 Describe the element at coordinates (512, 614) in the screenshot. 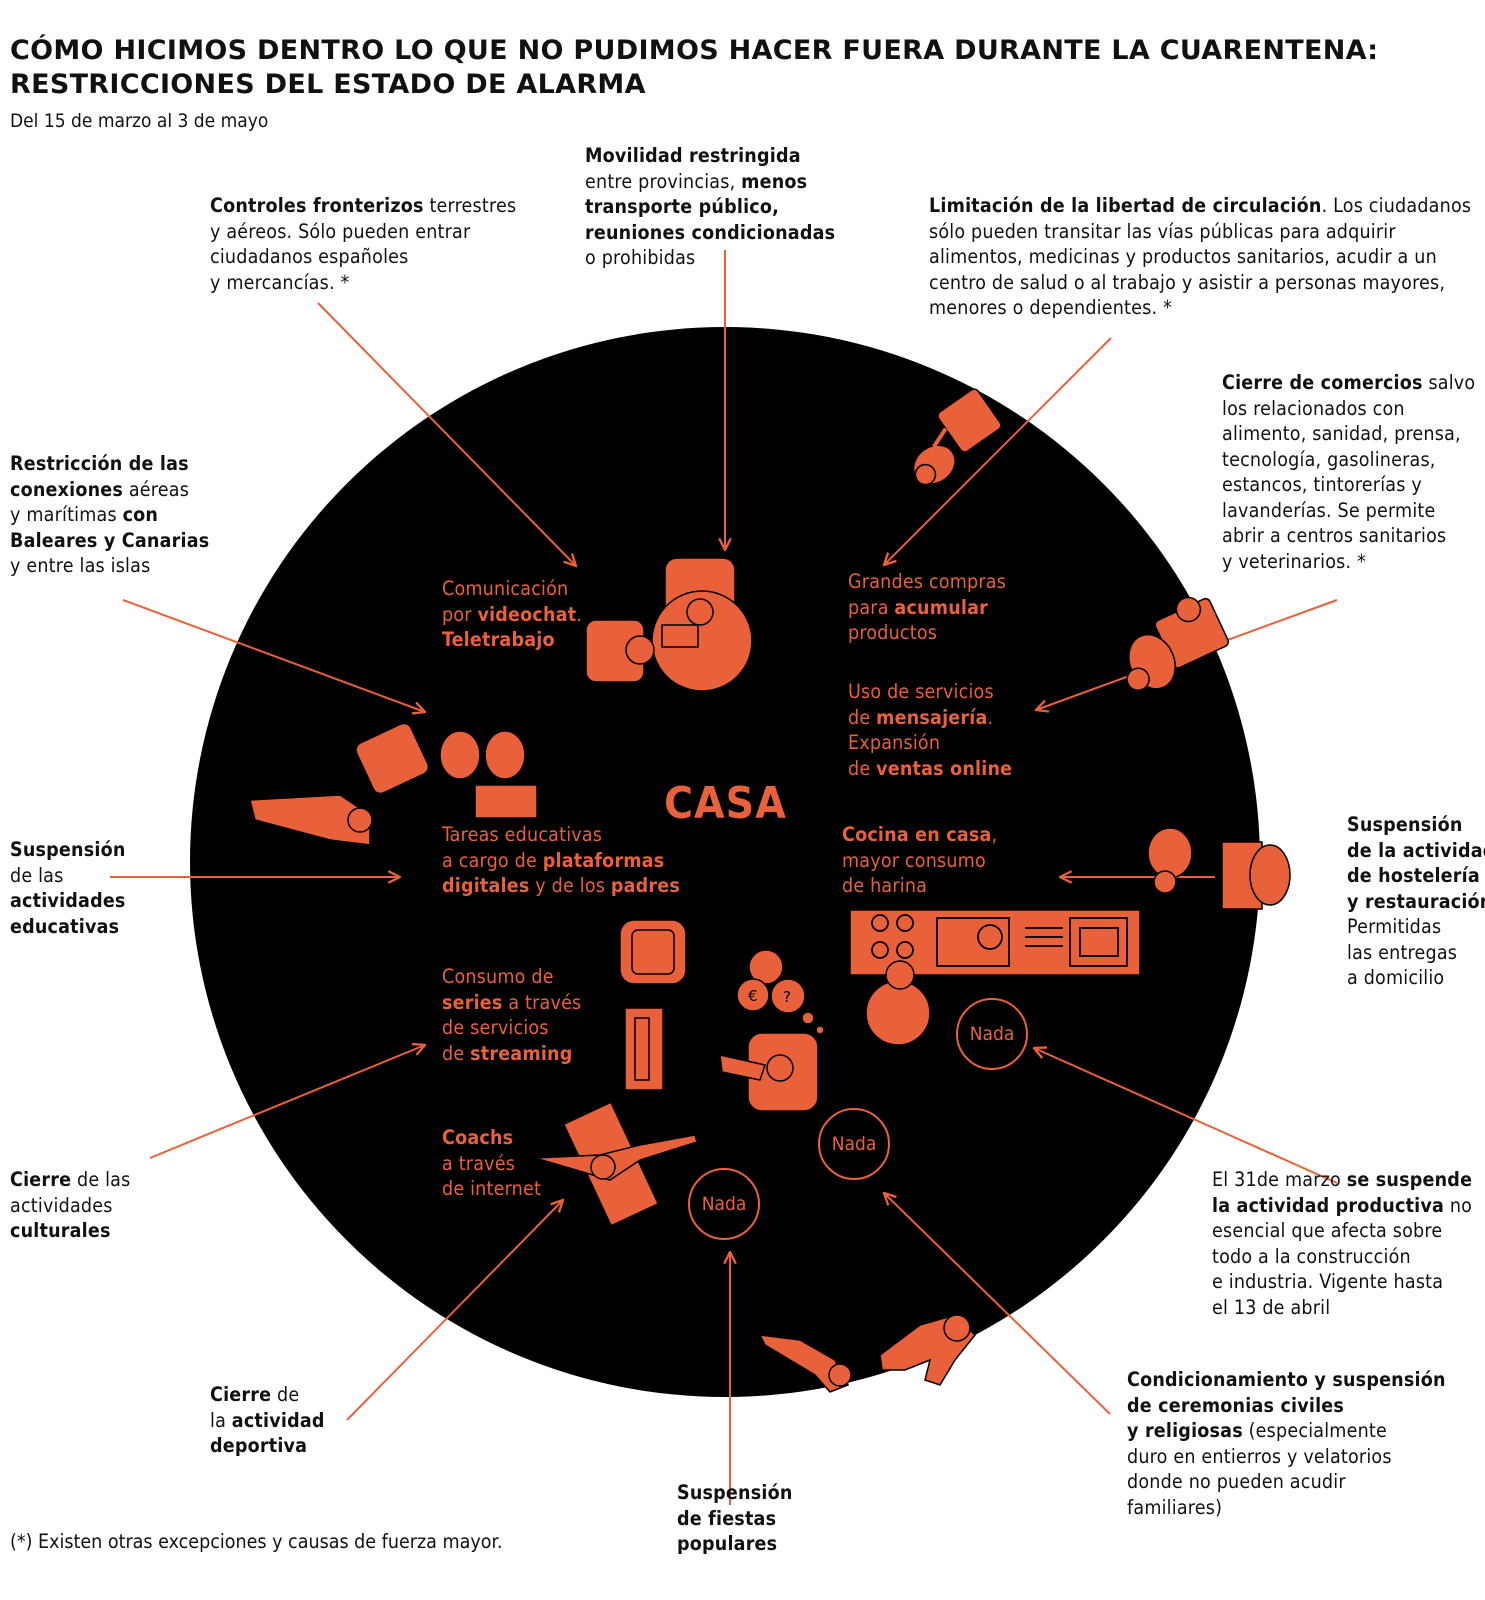

I see `inner-video: Comunicación por videochat. Teletrabajo` at that location.